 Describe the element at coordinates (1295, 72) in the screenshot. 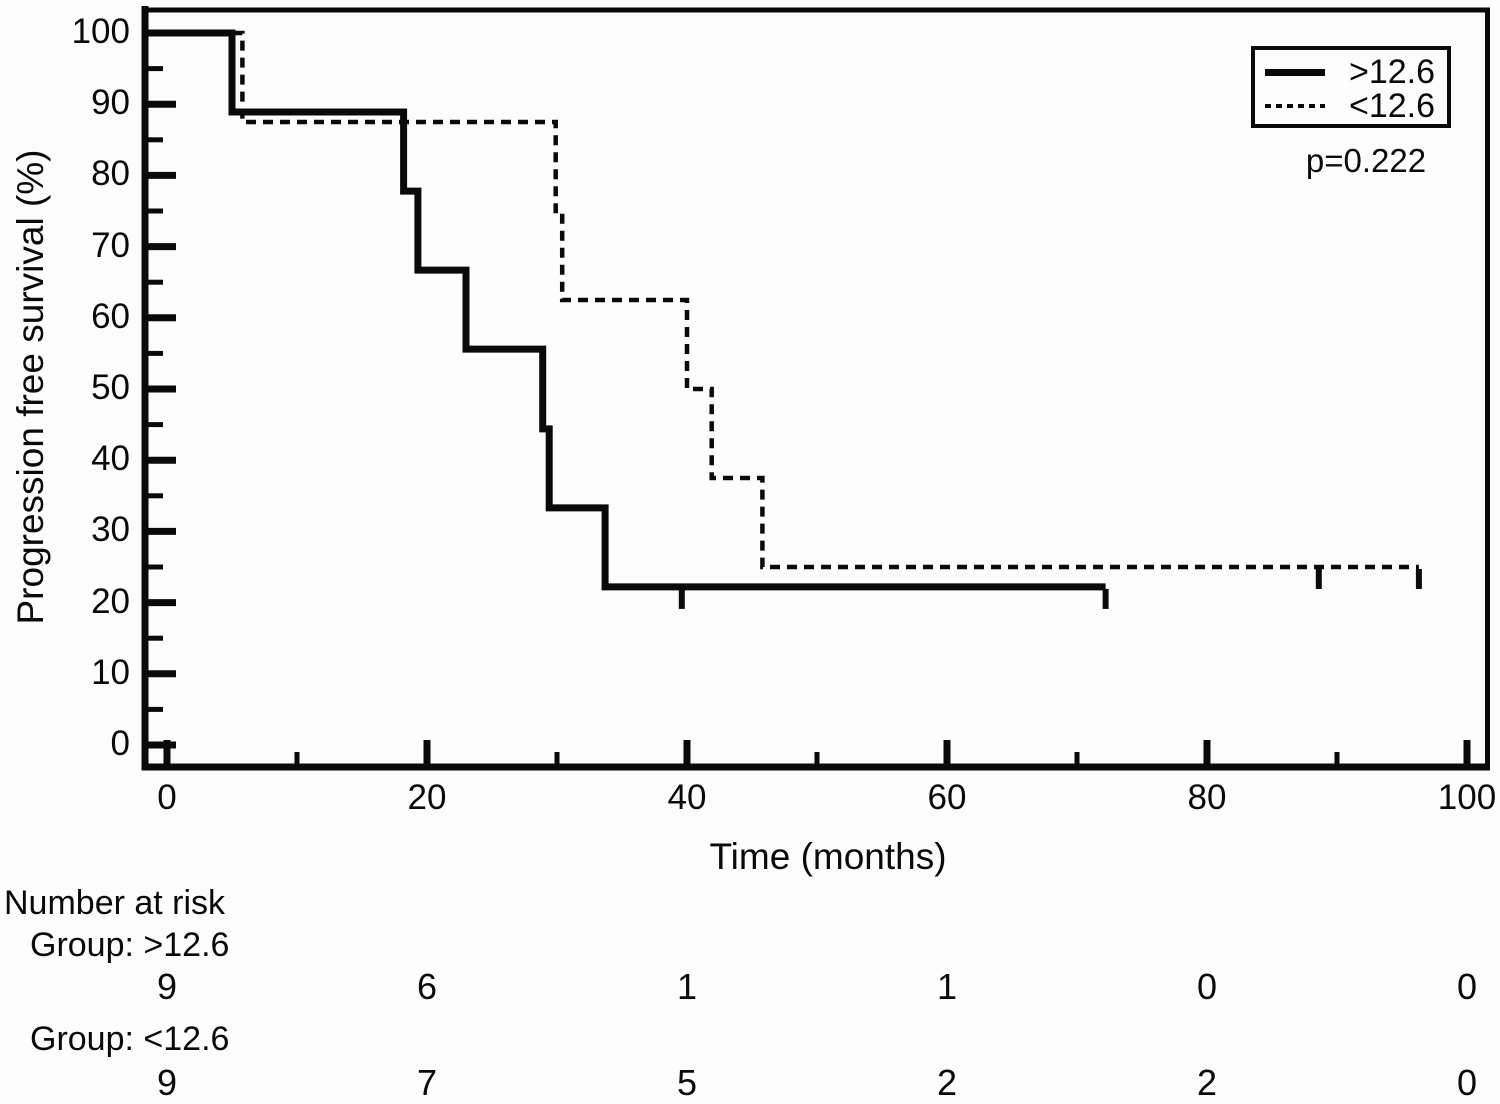

I see `solid-line-sample` at that location.